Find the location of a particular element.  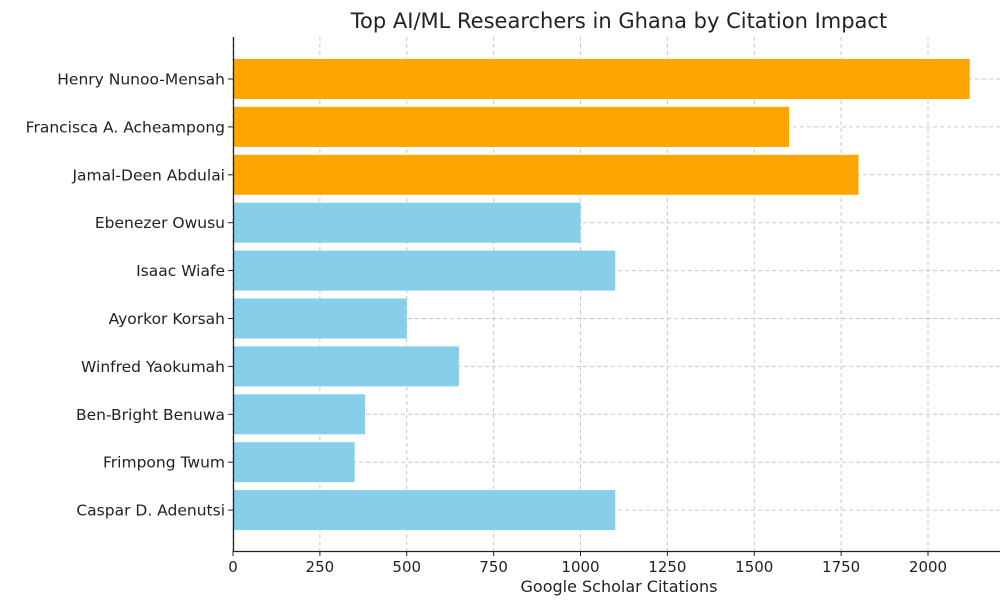

x-tick-label: 0 is located at coordinates (233, 567).